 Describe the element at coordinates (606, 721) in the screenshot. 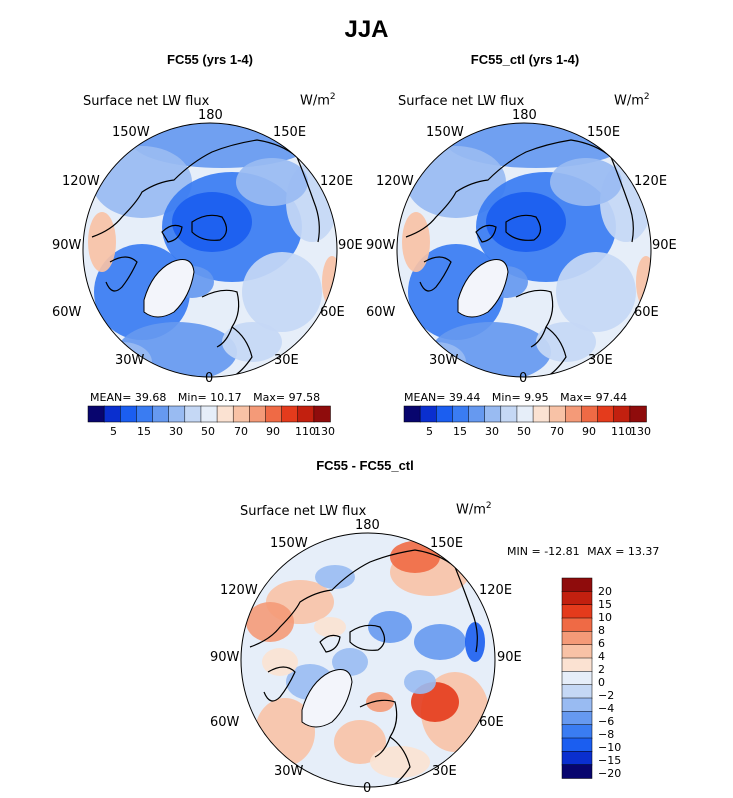

I see `colorbar-tick-label: −6` at that location.